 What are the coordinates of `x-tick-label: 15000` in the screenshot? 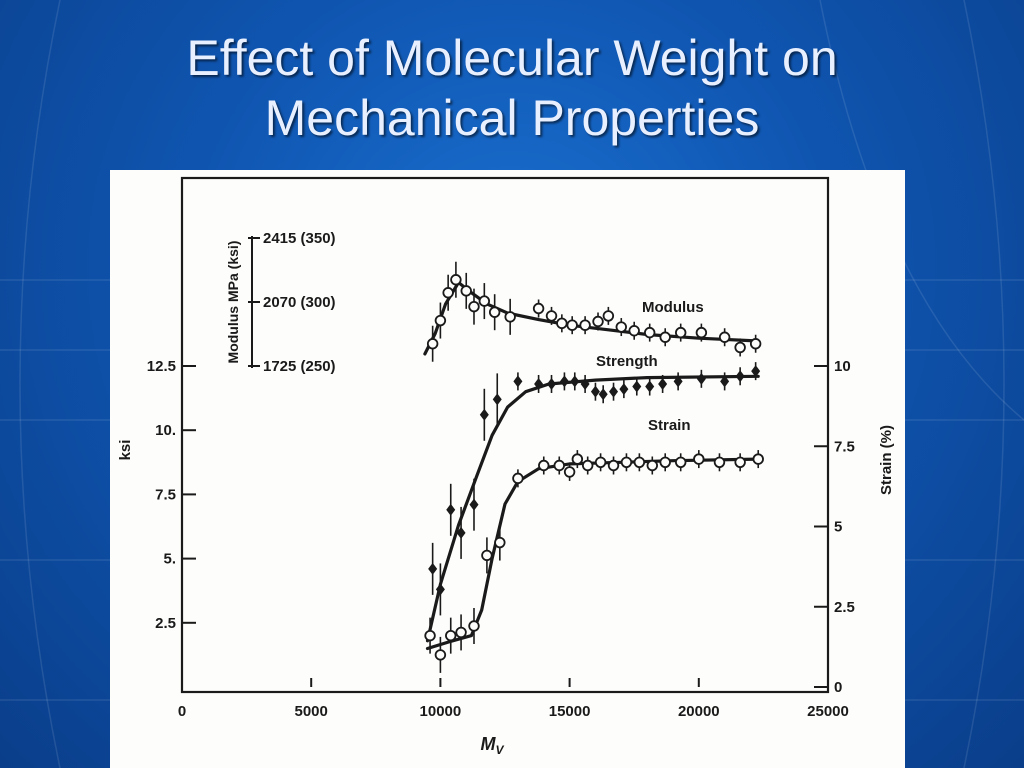 It's located at (570, 711).